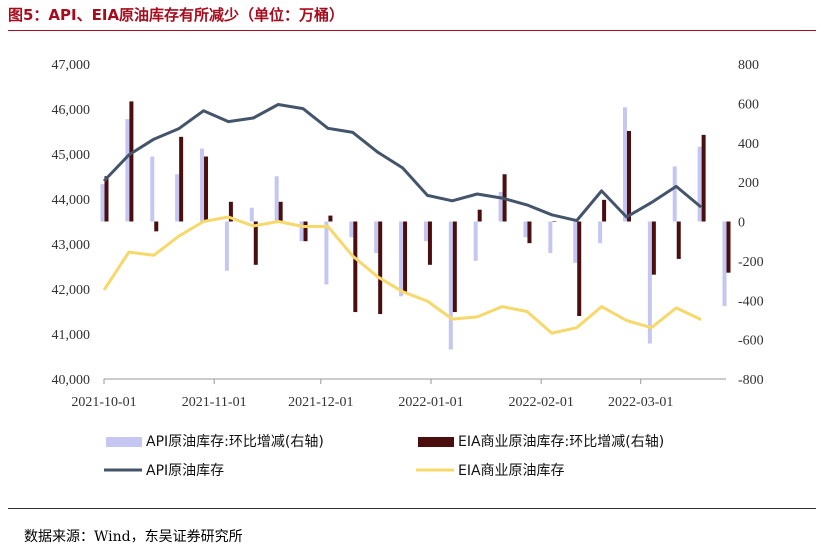 The height and width of the screenshot is (554, 824). Describe the element at coordinates (71, 245) in the screenshot. I see `left-tick-label: 43,000` at that location.